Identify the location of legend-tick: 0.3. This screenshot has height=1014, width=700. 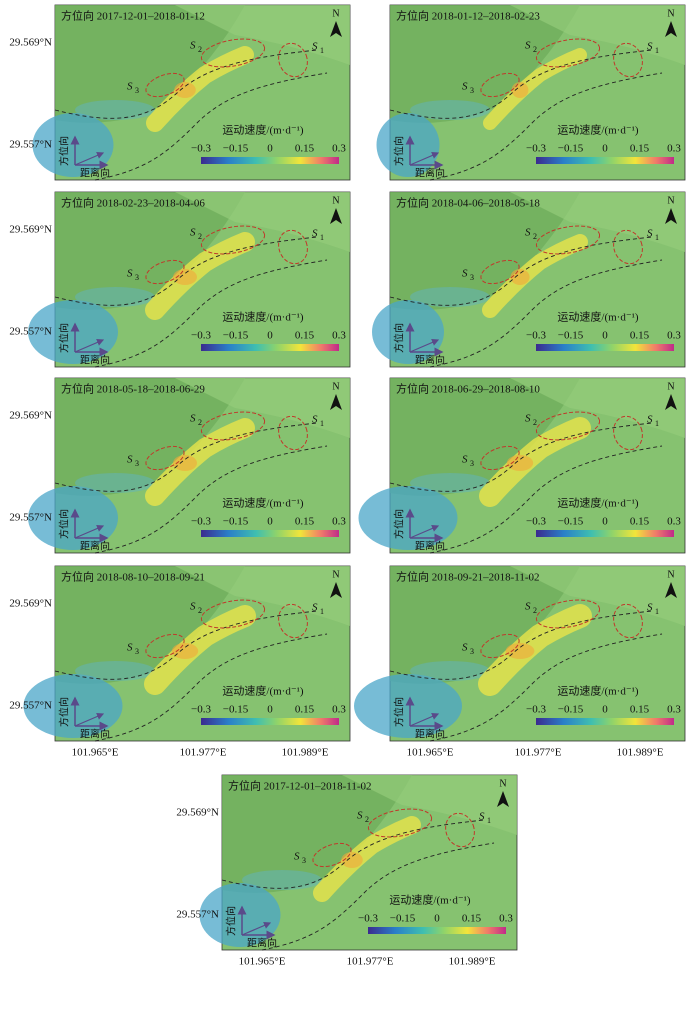
(339, 522).